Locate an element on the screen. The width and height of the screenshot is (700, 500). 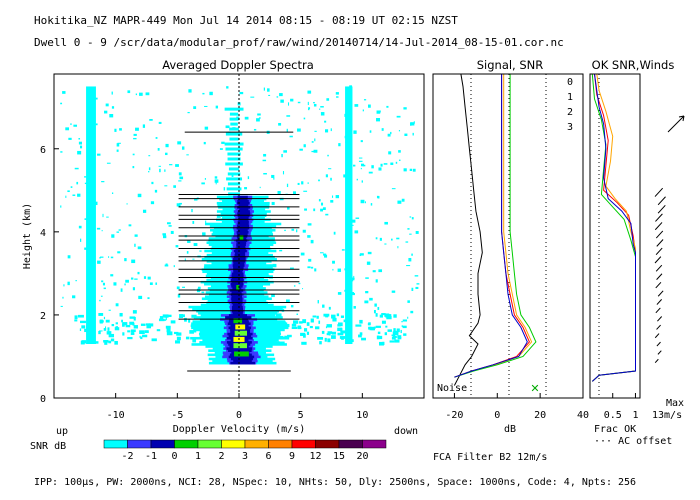
noise-stripe is located at coordinates (91, 215).